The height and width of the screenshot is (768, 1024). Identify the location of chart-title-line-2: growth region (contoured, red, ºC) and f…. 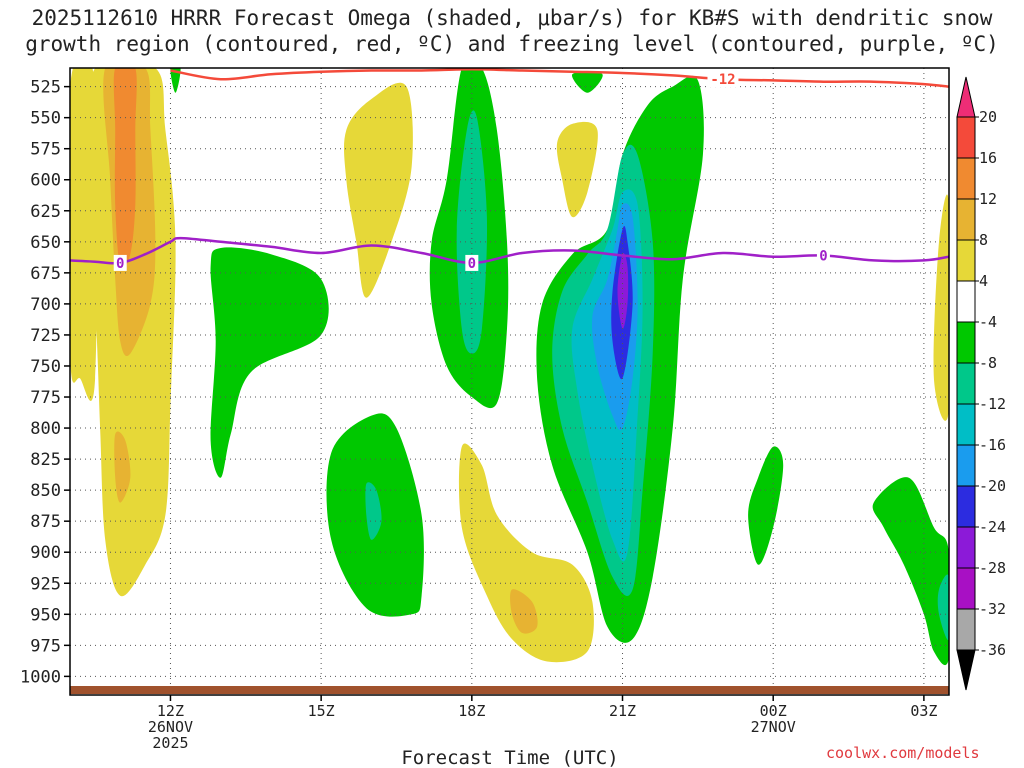
(512, 44).